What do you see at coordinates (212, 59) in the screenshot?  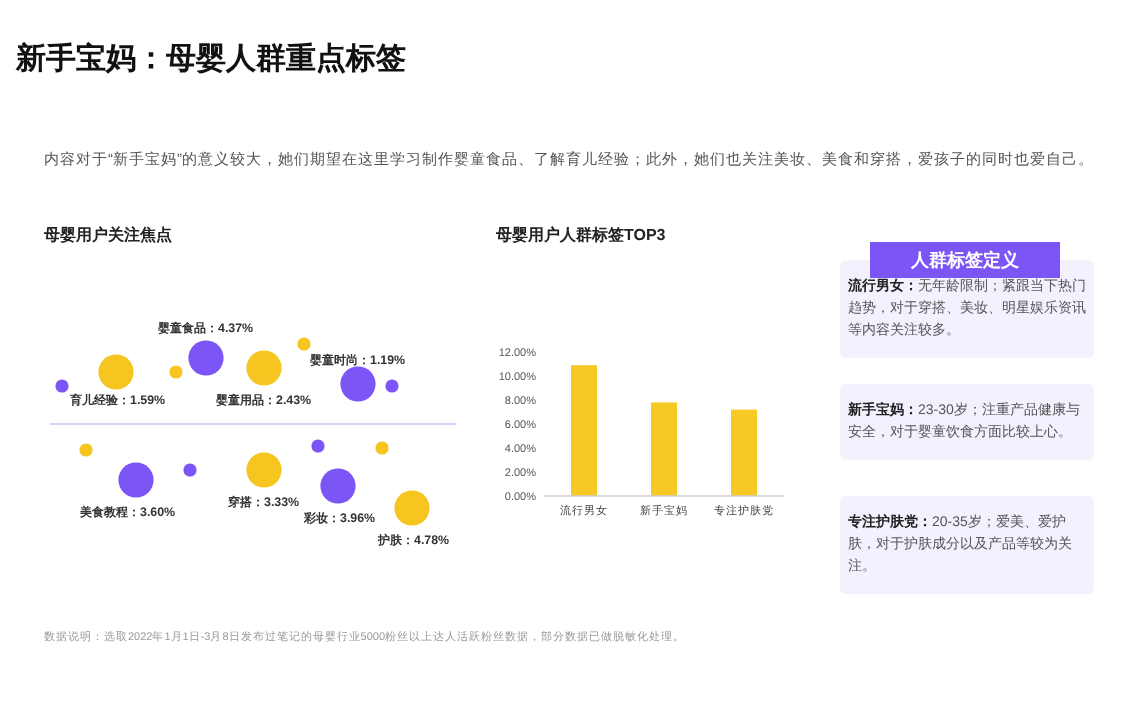 I see `text: 新手宝妈：母婴人群重点标签` at bounding box center [212, 59].